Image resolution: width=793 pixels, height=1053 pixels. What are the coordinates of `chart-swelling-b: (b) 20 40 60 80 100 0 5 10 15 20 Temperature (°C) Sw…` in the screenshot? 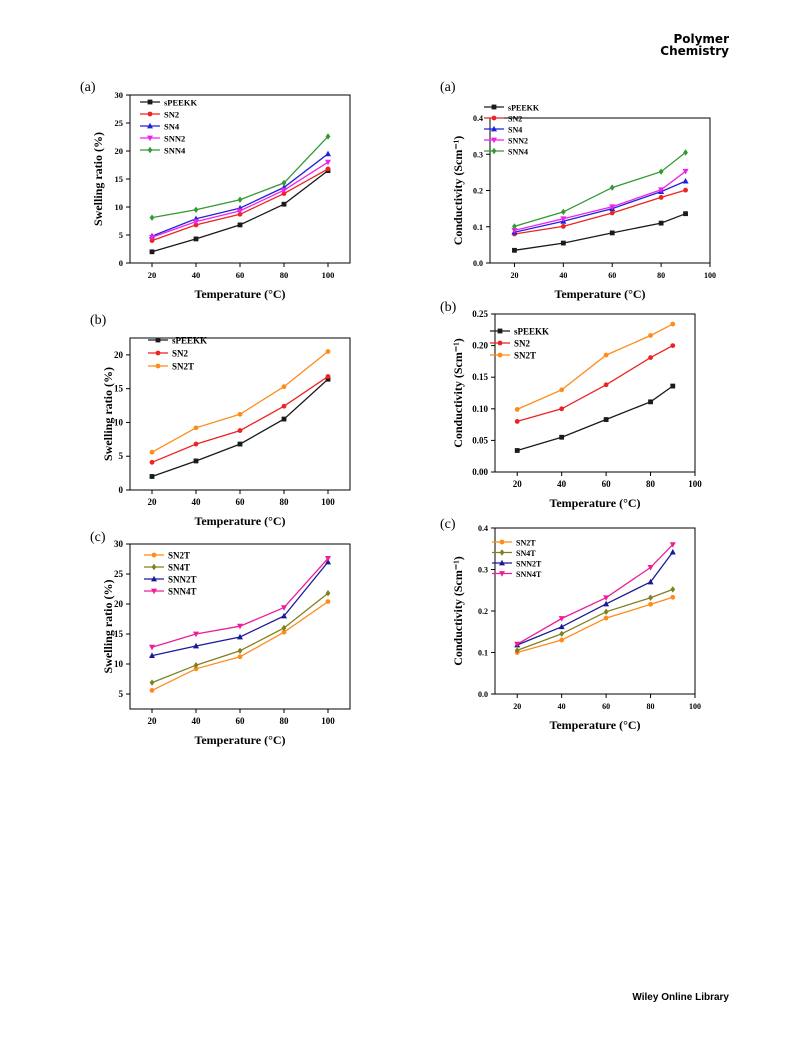 It's located at (220, 420).